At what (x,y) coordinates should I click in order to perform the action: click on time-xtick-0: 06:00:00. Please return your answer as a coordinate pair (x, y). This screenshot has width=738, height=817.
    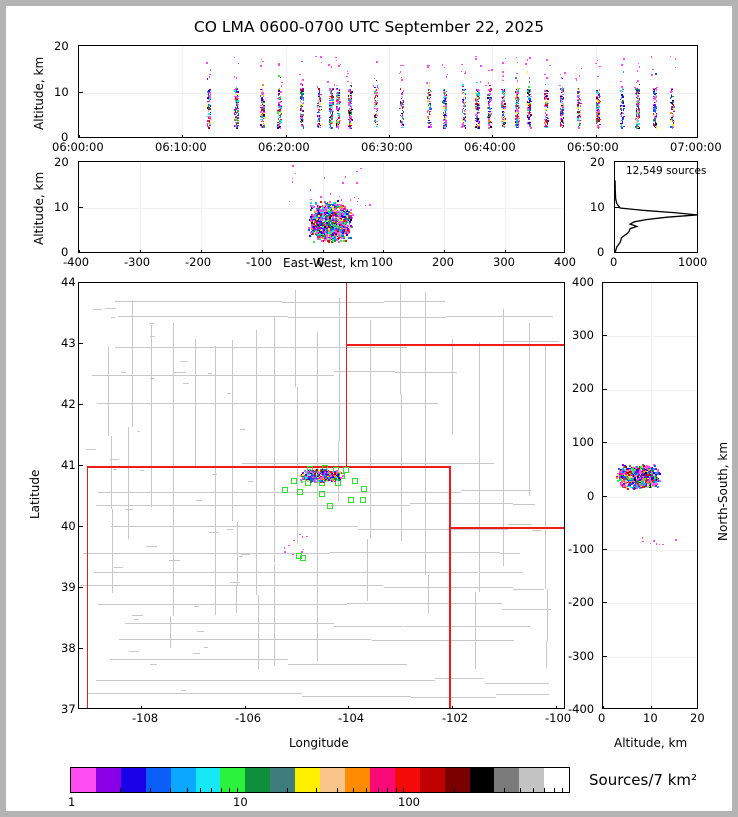
    Looking at the image, I should click on (78, 147).